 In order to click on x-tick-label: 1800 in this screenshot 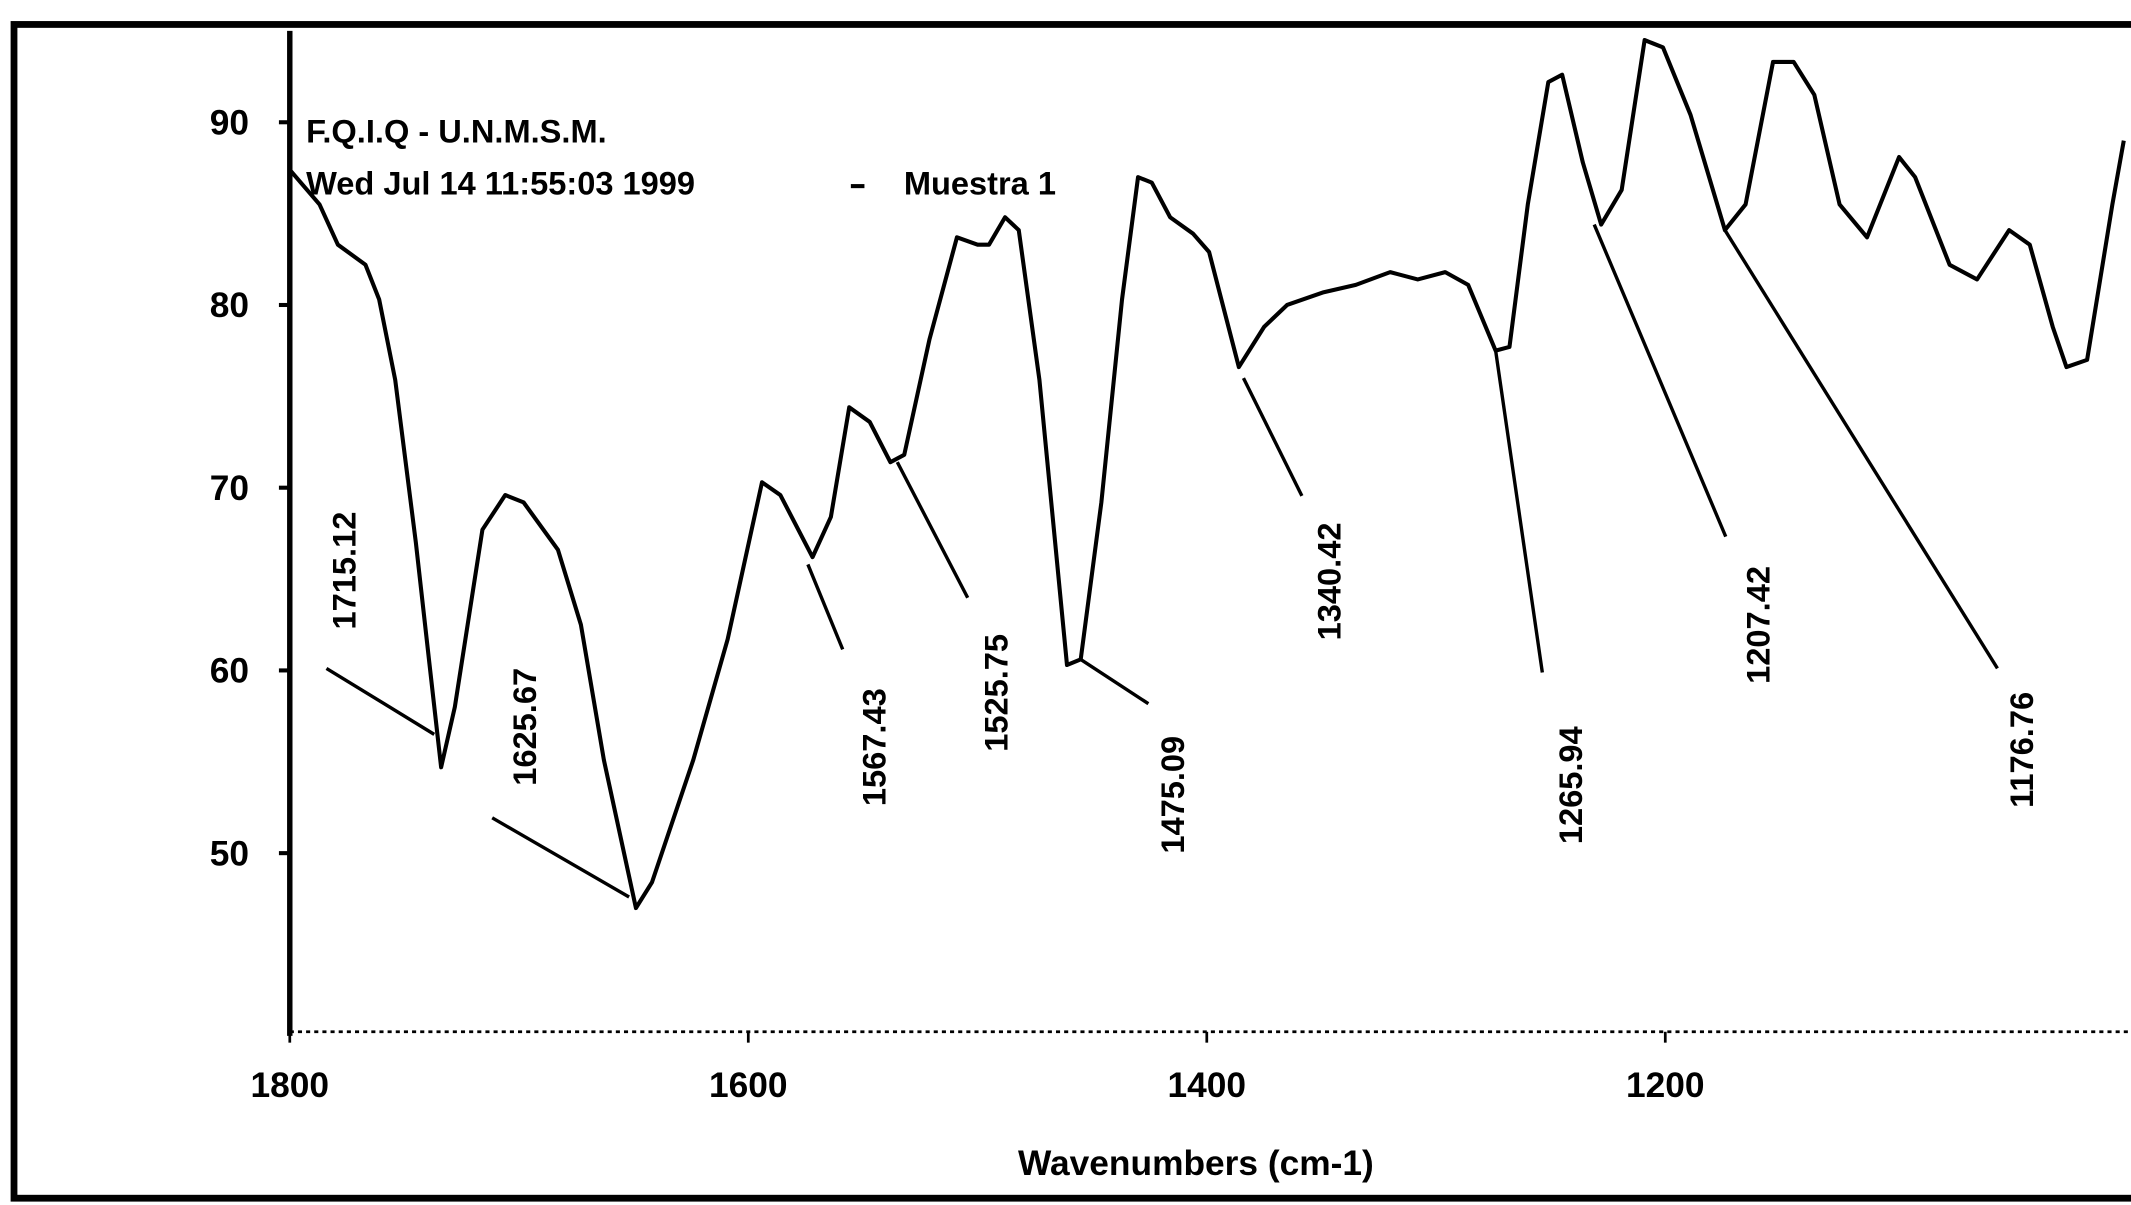, I will do `click(290, 1085)`.